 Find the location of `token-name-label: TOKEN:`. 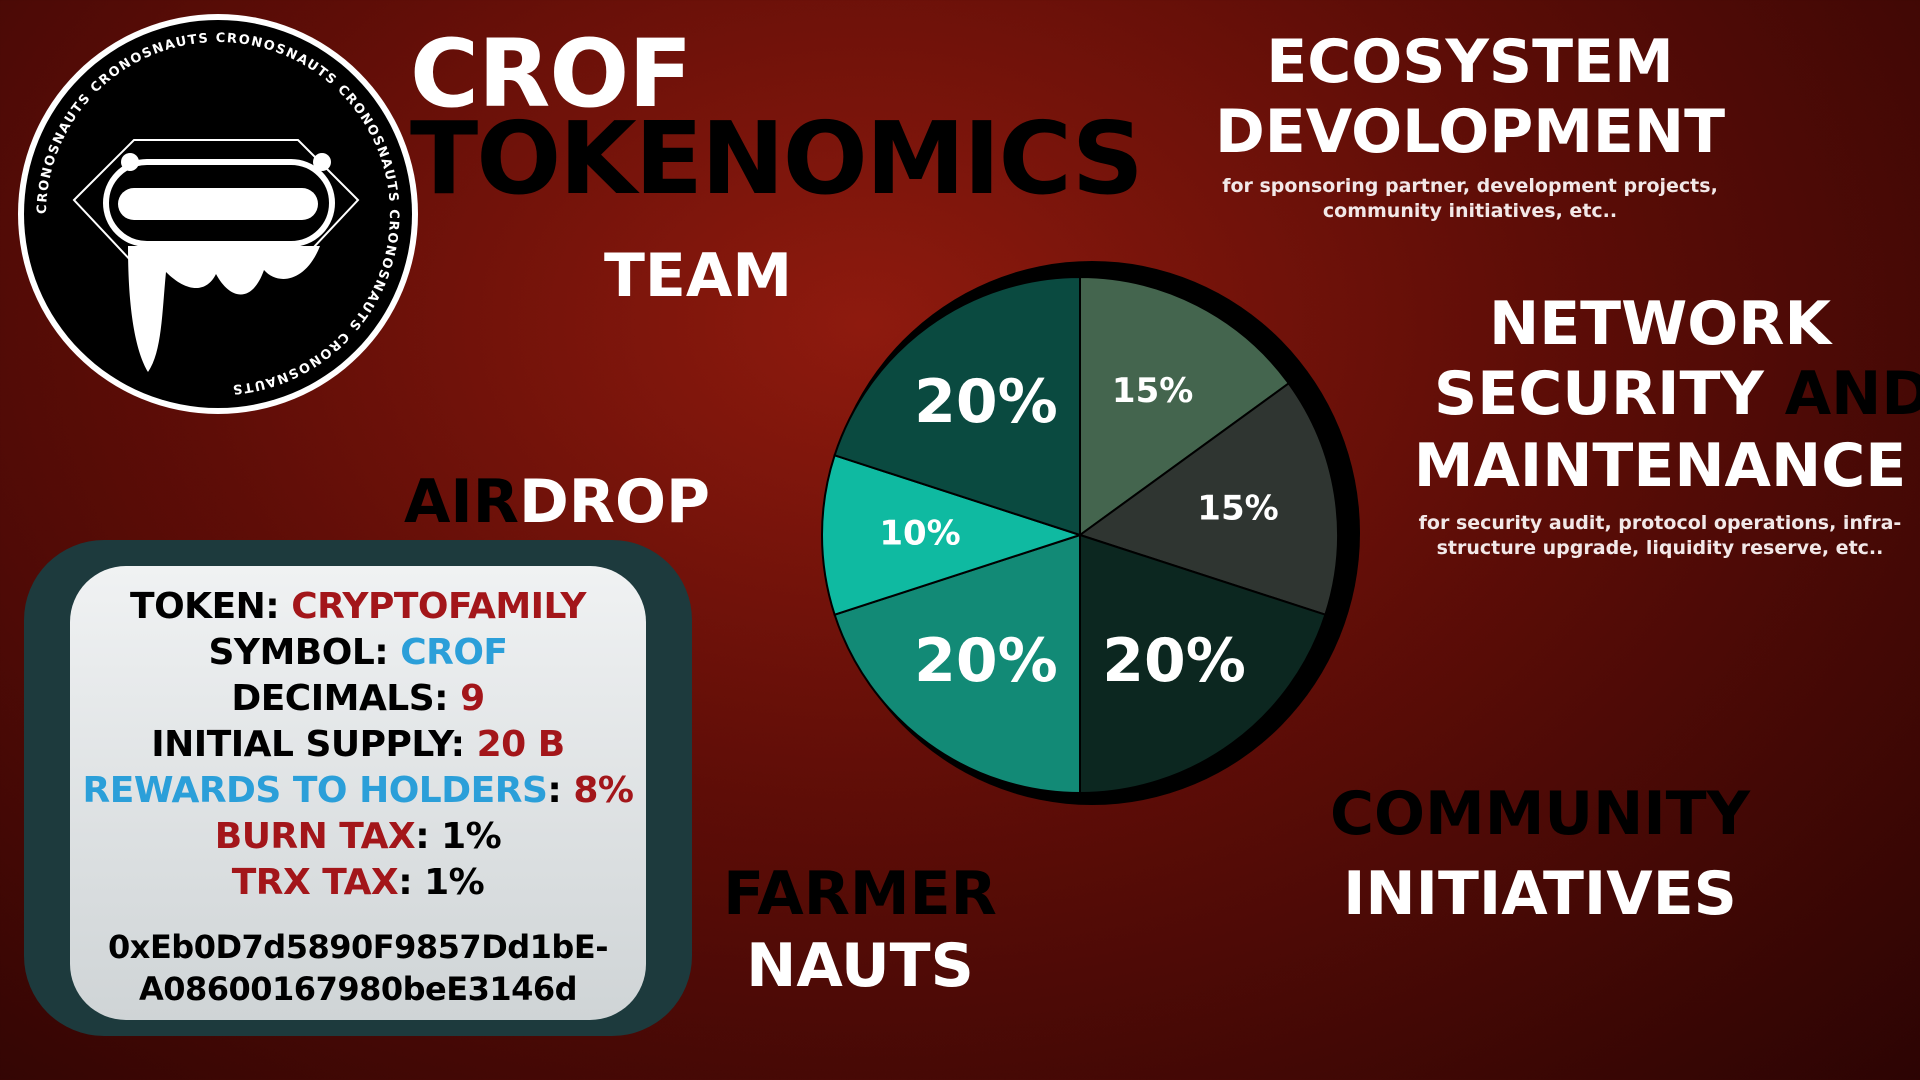

token-name-label: TOKEN: is located at coordinates (211, 606).